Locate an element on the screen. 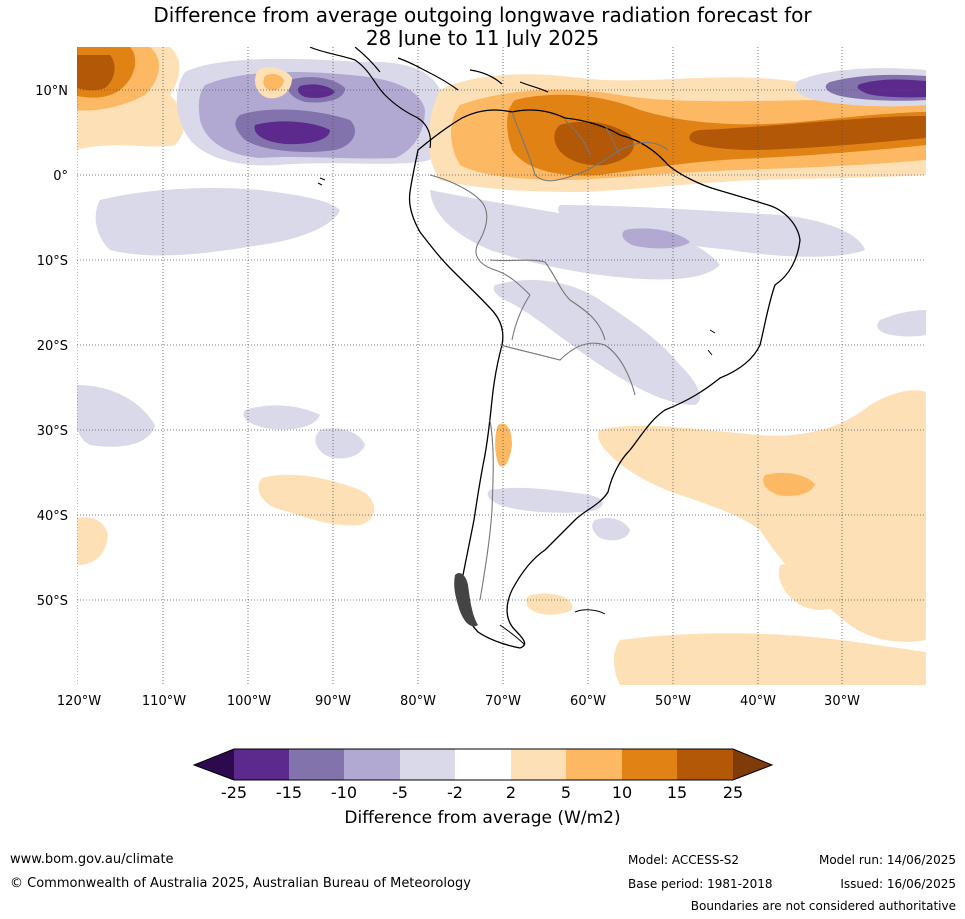  anomaly-area-se-pacific-positive is located at coordinates (316, 500).